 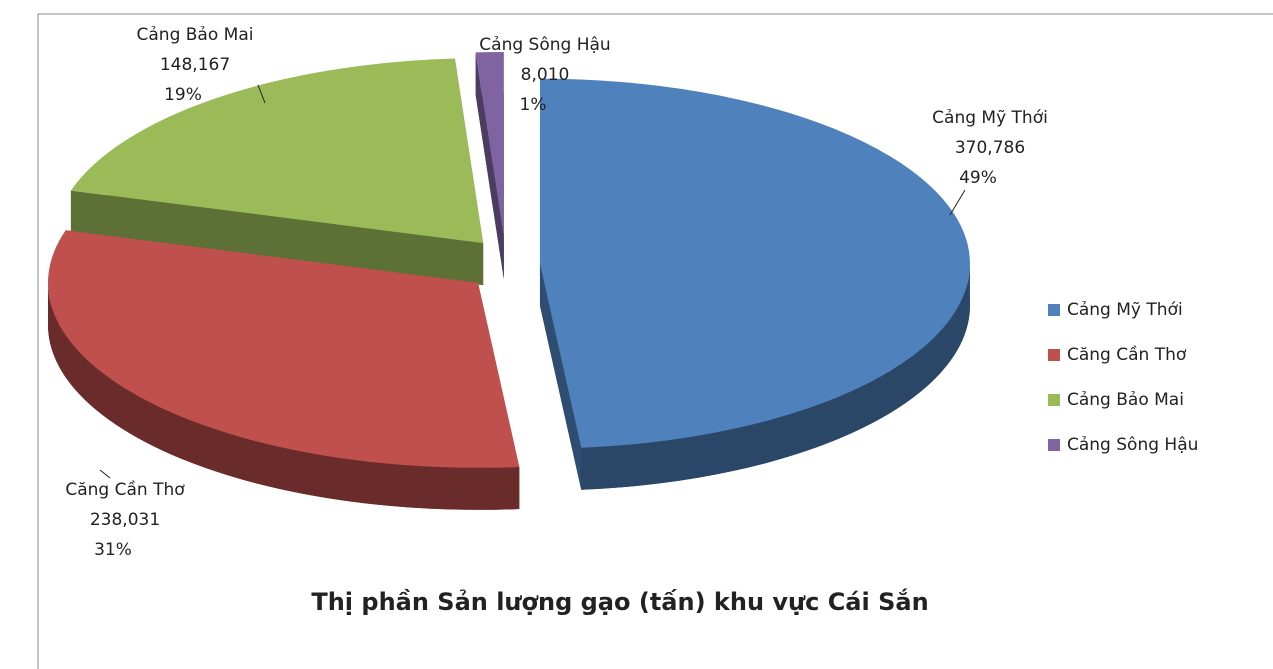 What do you see at coordinates (545, 75) in the screenshot?
I see `data-label-value: 8,010` at bounding box center [545, 75].